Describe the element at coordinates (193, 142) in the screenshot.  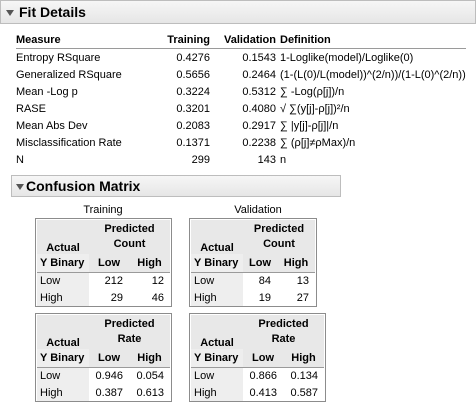
I see `training-cell: 0.1371` at that location.